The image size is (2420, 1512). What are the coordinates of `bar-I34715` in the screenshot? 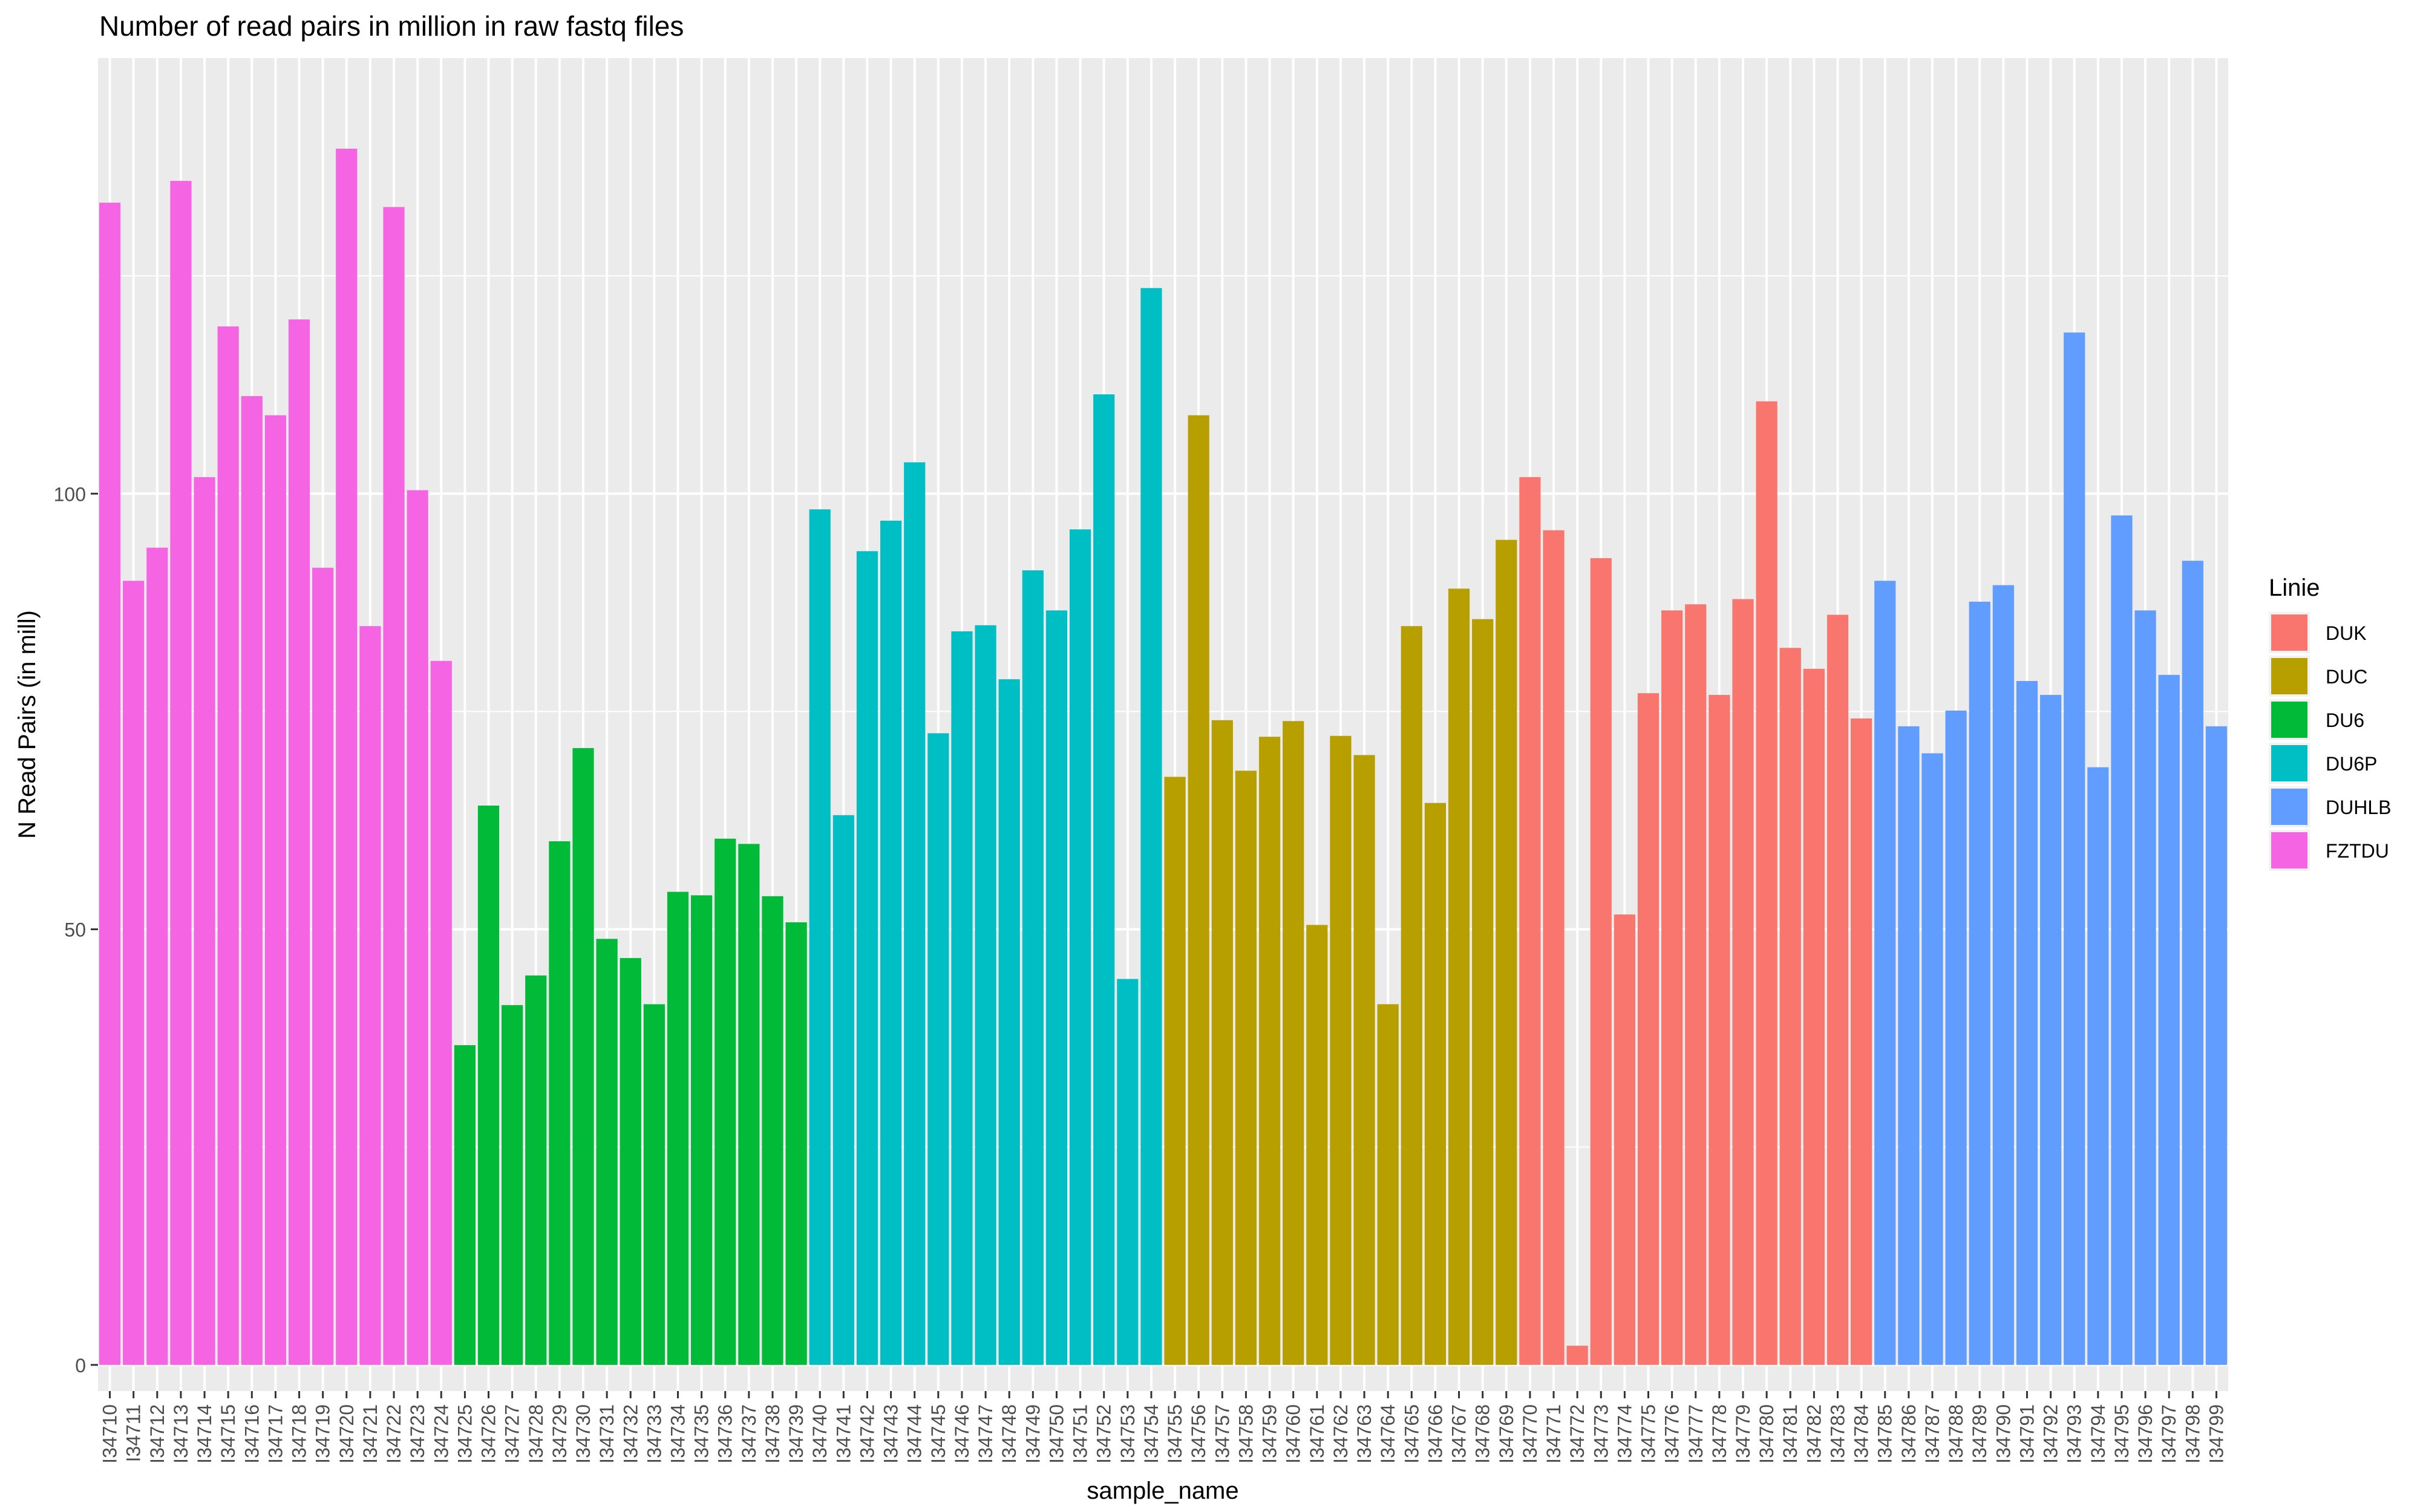 It's located at (228, 845).